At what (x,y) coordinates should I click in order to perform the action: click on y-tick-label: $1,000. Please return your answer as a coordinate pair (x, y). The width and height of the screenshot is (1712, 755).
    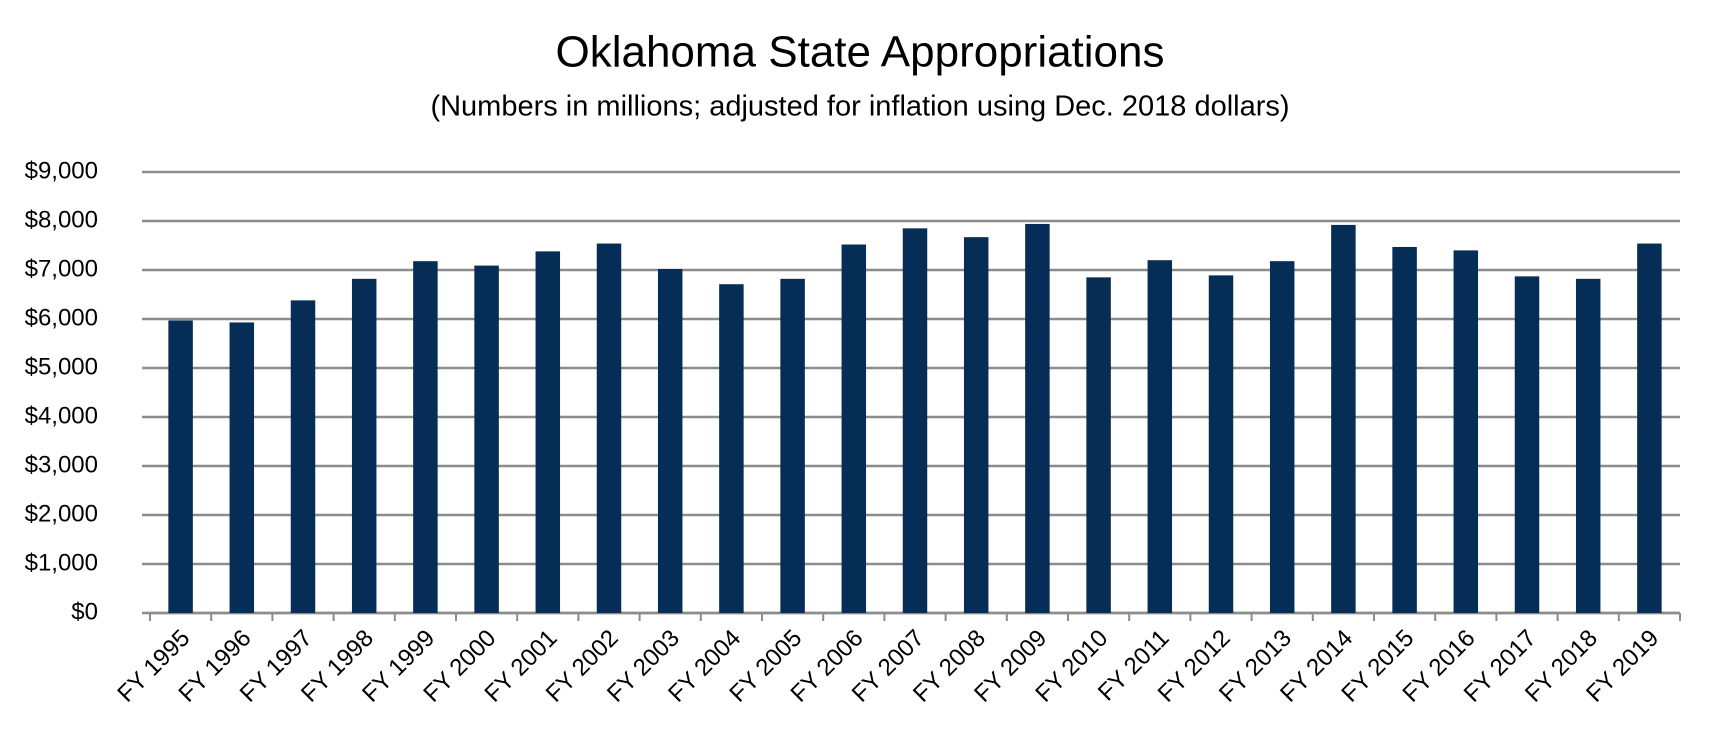
    Looking at the image, I should click on (61, 562).